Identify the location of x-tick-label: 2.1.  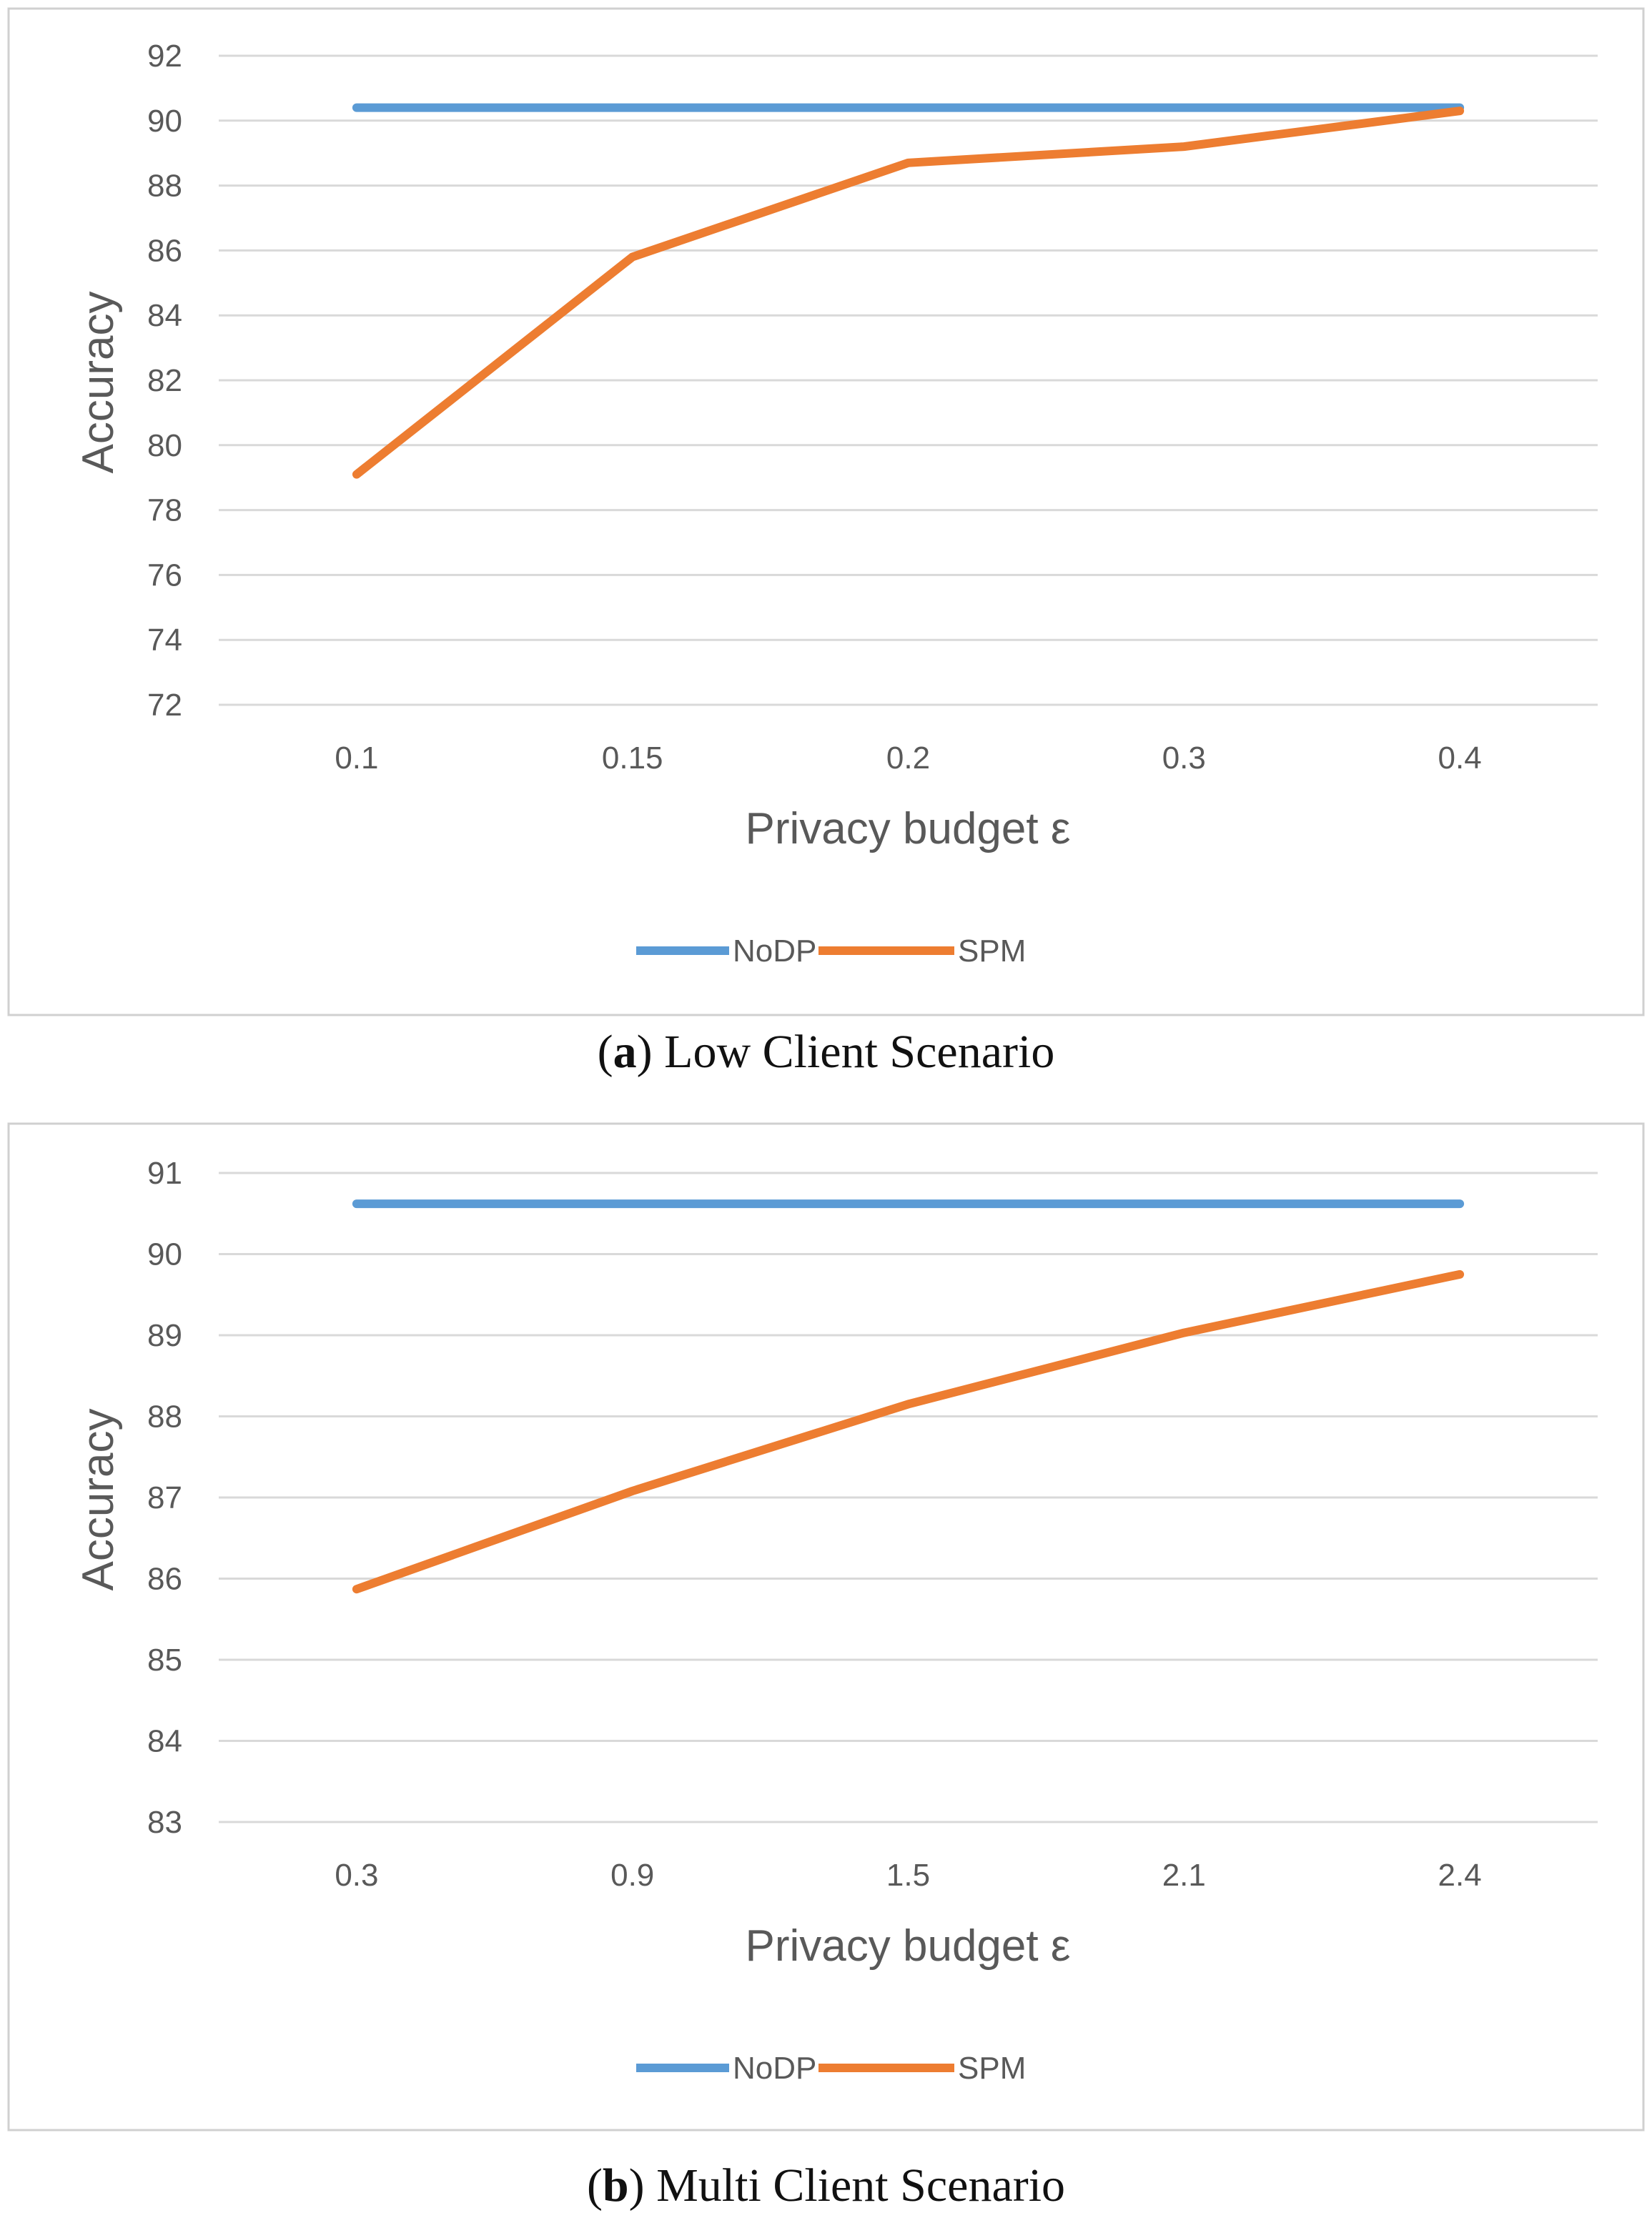
(1184, 1876).